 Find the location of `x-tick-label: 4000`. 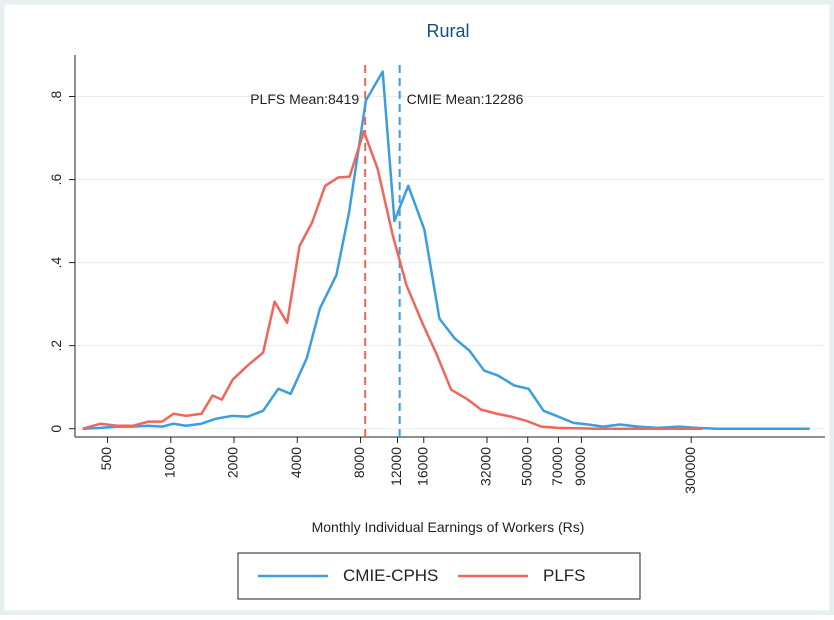

x-tick-label: 4000 is located at coordinates (296, 462).